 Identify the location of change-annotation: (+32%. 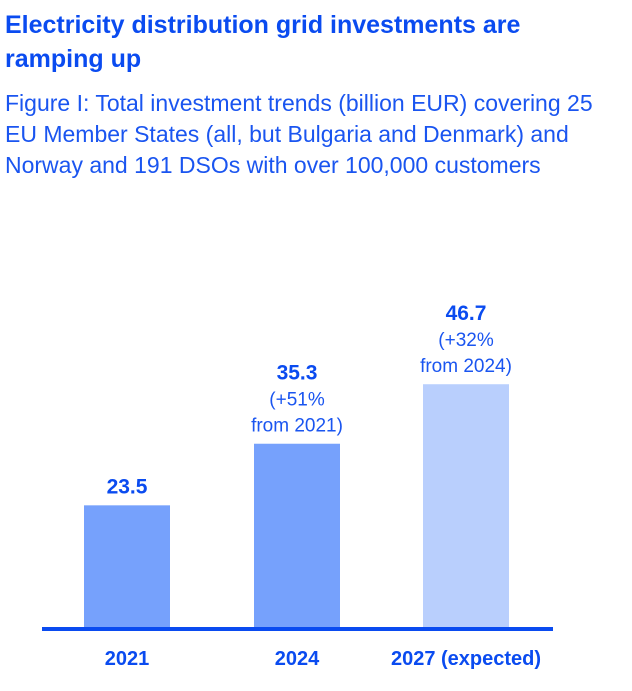
(466, 340).